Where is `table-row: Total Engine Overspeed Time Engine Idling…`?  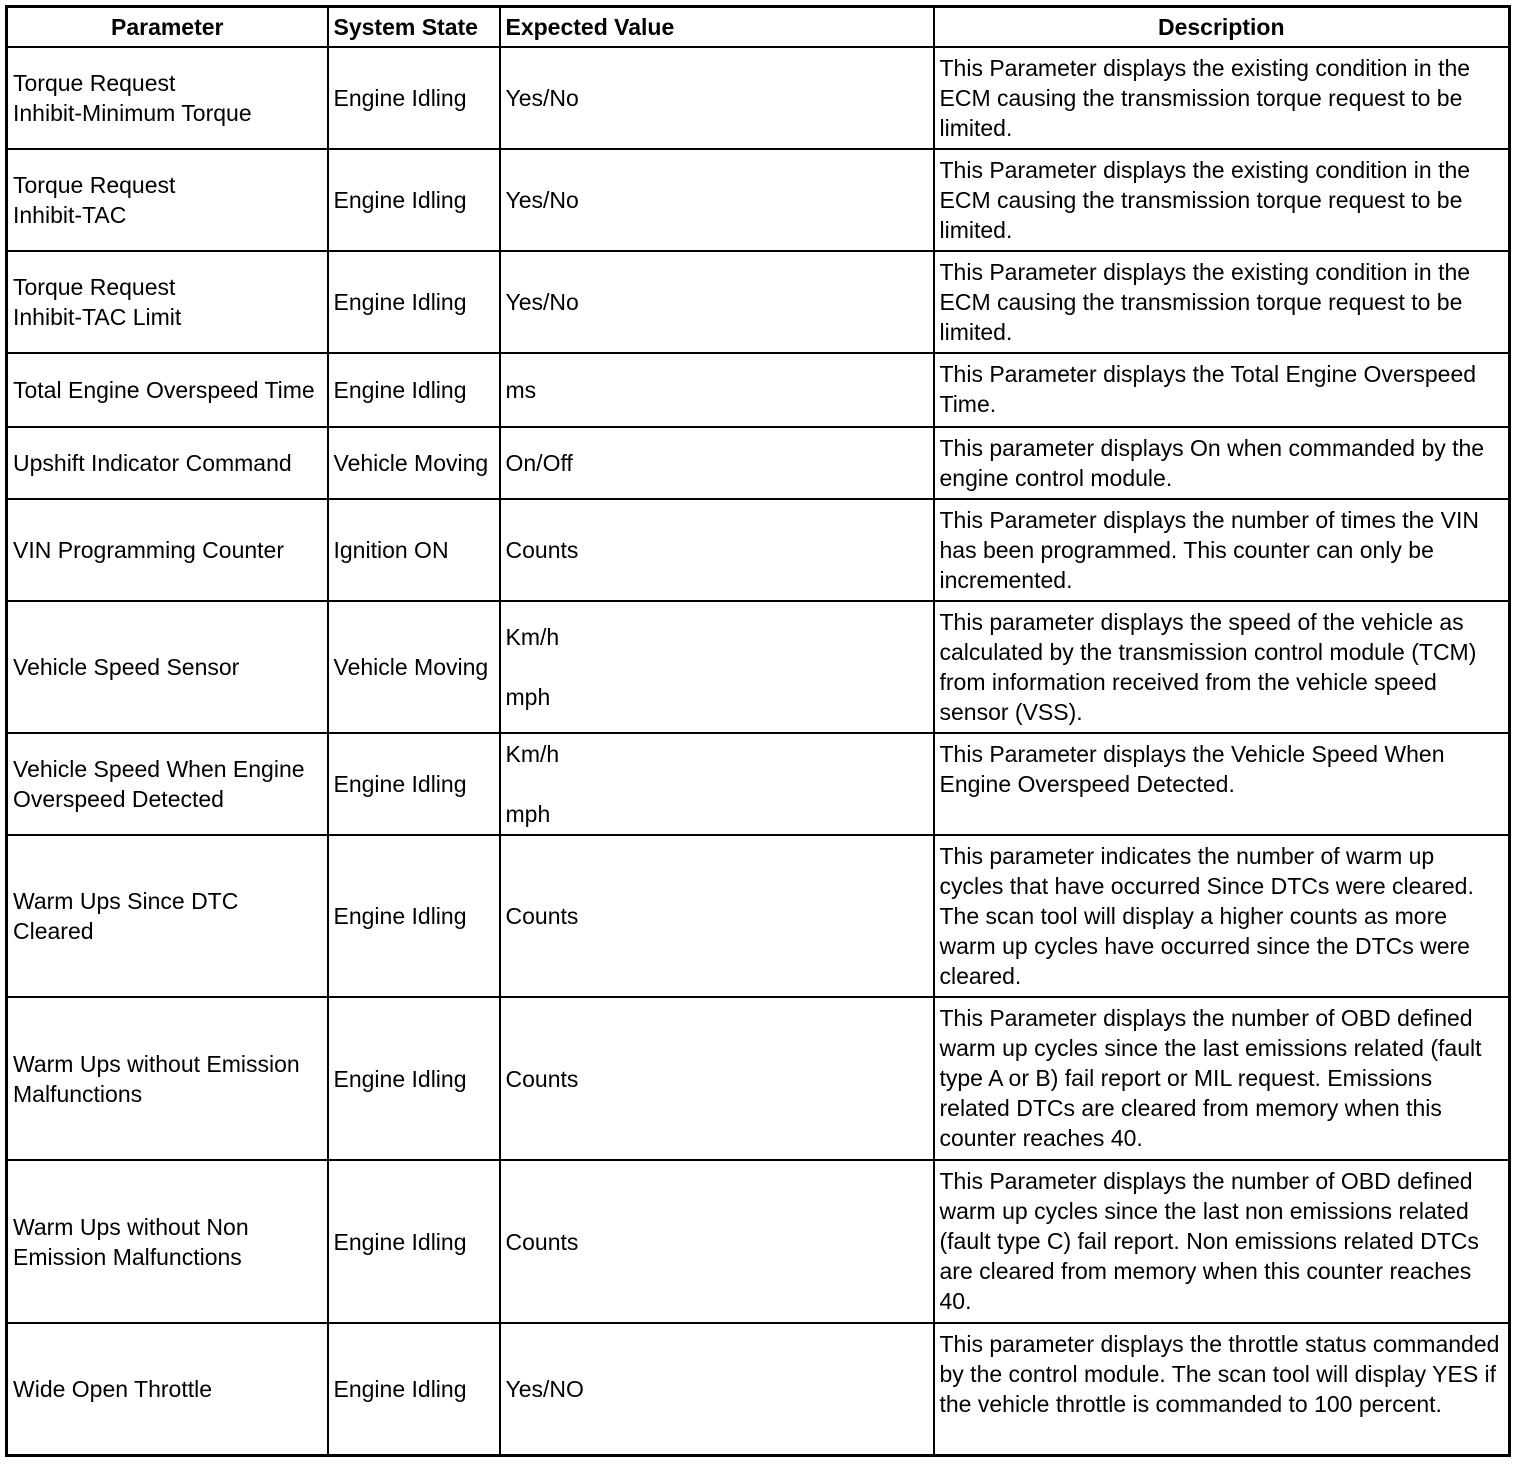 table-row: Total Engine Overspeed Time Engine Idling… is located at coordinates (758, 390).